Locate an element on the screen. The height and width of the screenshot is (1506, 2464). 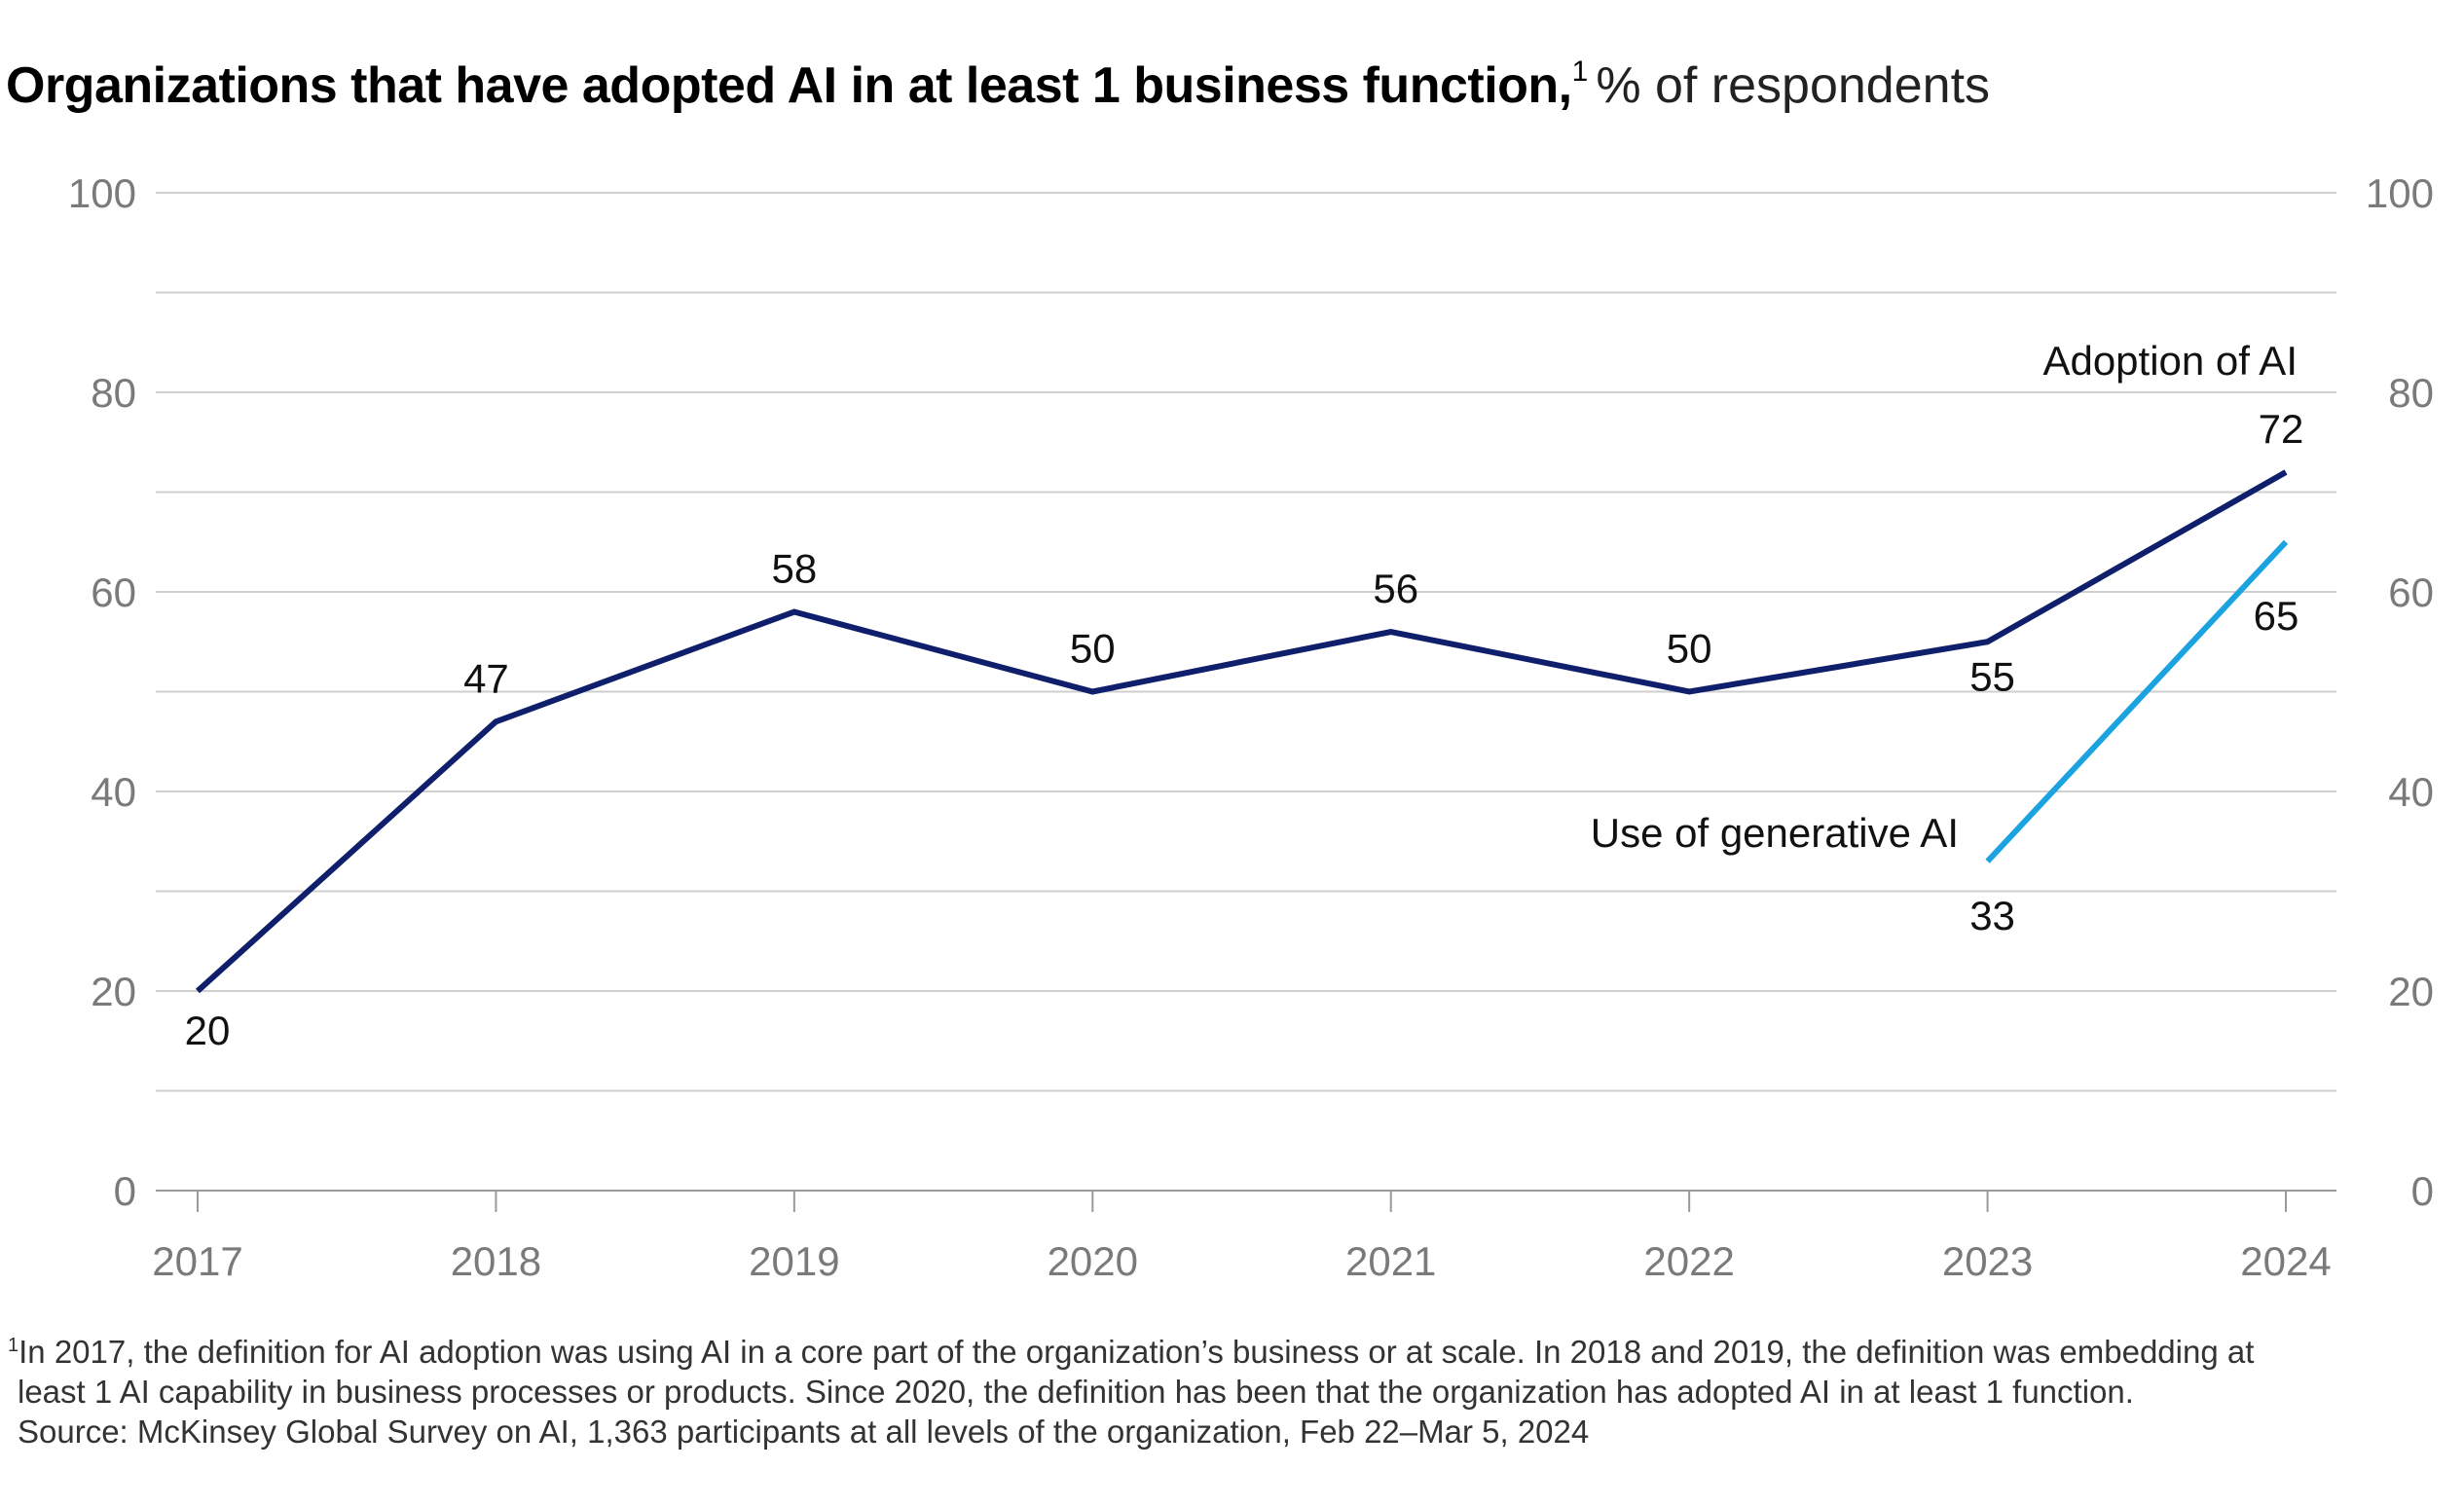
y-tick-label-right: 60 is located at coordinates (2411, 592).